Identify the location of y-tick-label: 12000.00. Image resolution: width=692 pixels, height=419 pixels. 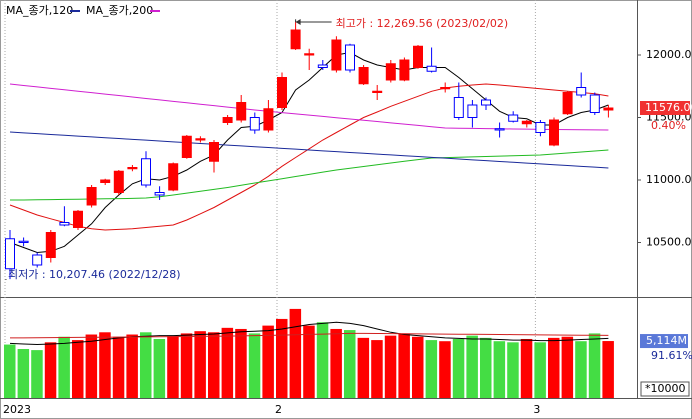
(669, 54).